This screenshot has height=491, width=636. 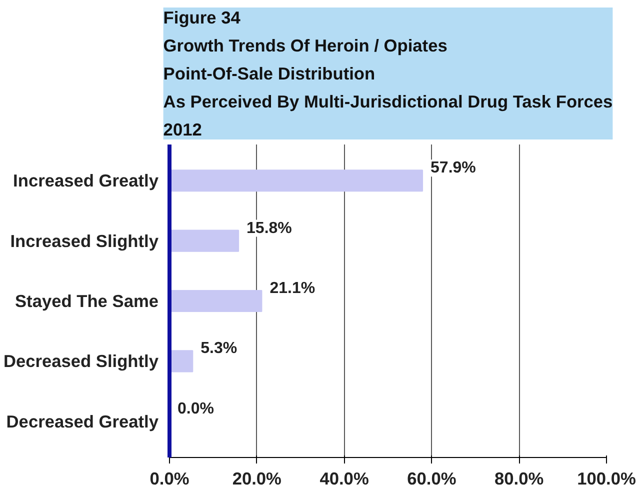 What do you see at coordinates (606, 478) in the screenshot?
I see `x-tick-label: 100.0%` at bounding box center [606, 478].